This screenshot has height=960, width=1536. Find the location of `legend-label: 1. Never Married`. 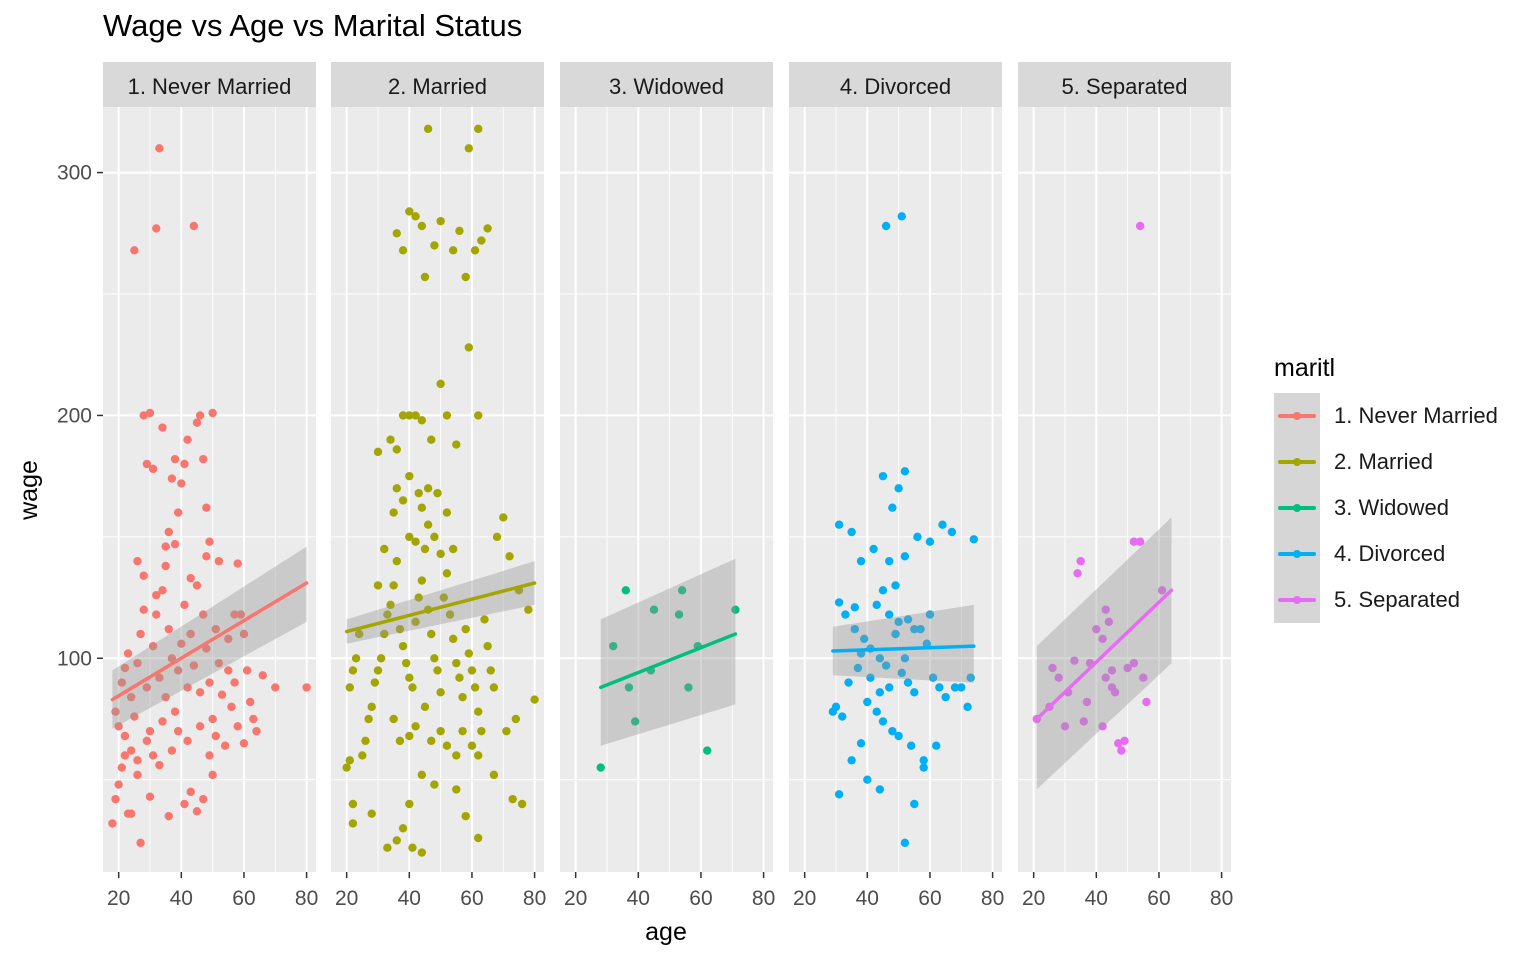

legend-label: 1. Never Married is located at coordinates (1416, 415).